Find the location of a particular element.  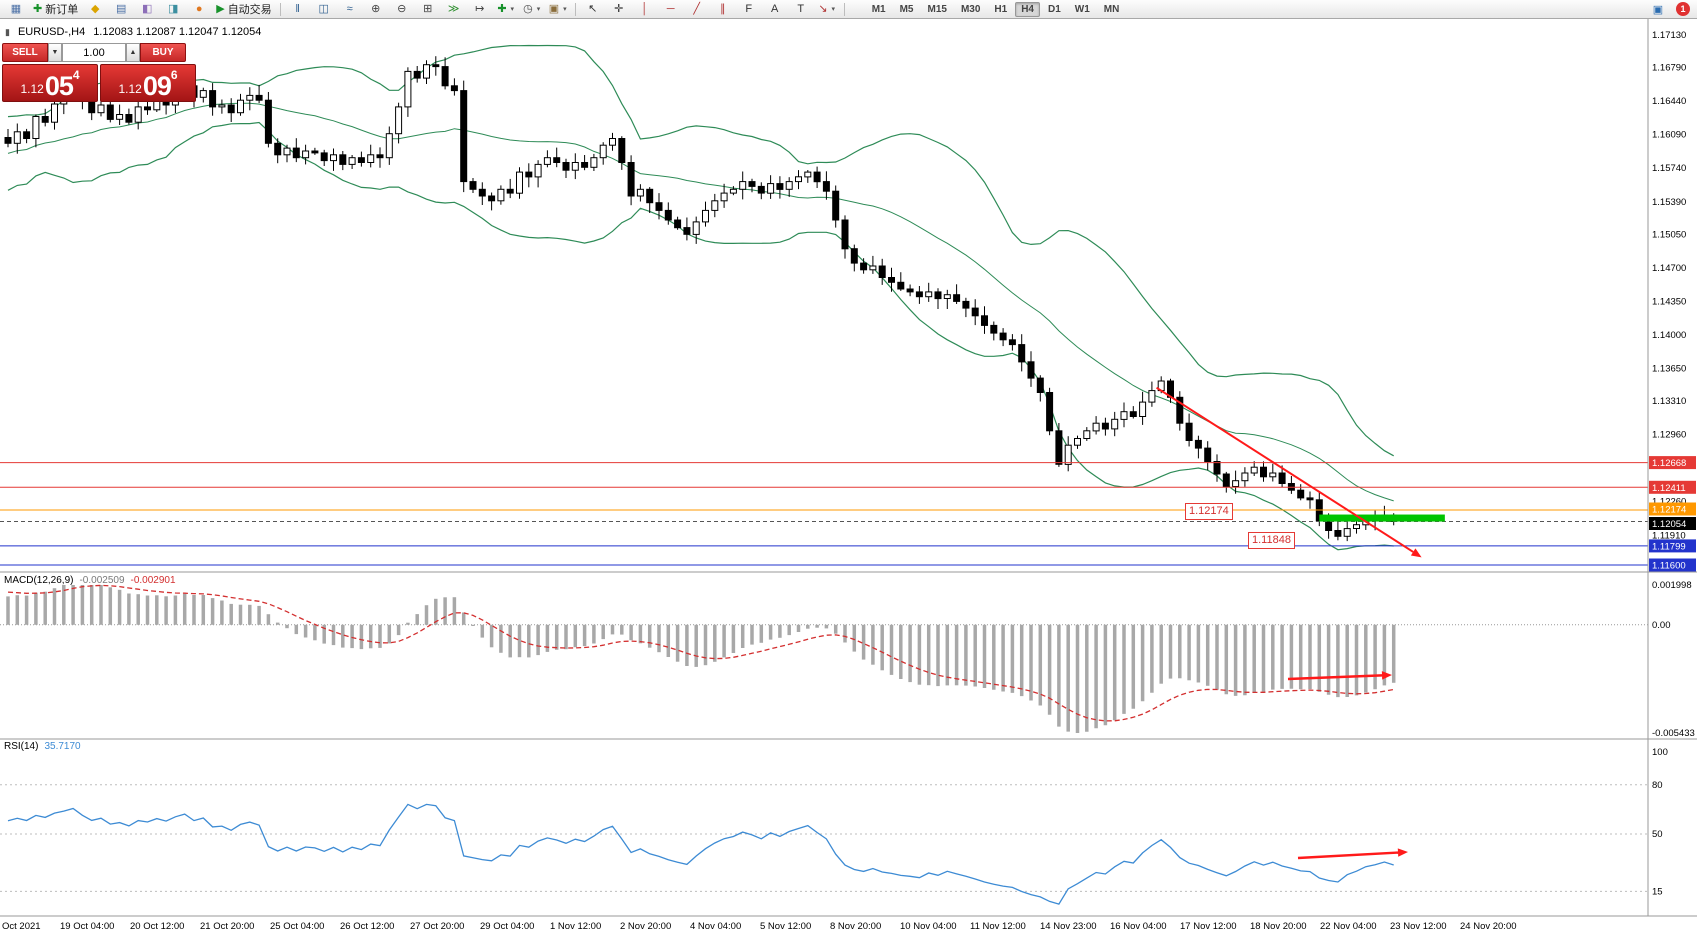

zoom-out-icon: ⊖ is located at coordinates (402, 9).